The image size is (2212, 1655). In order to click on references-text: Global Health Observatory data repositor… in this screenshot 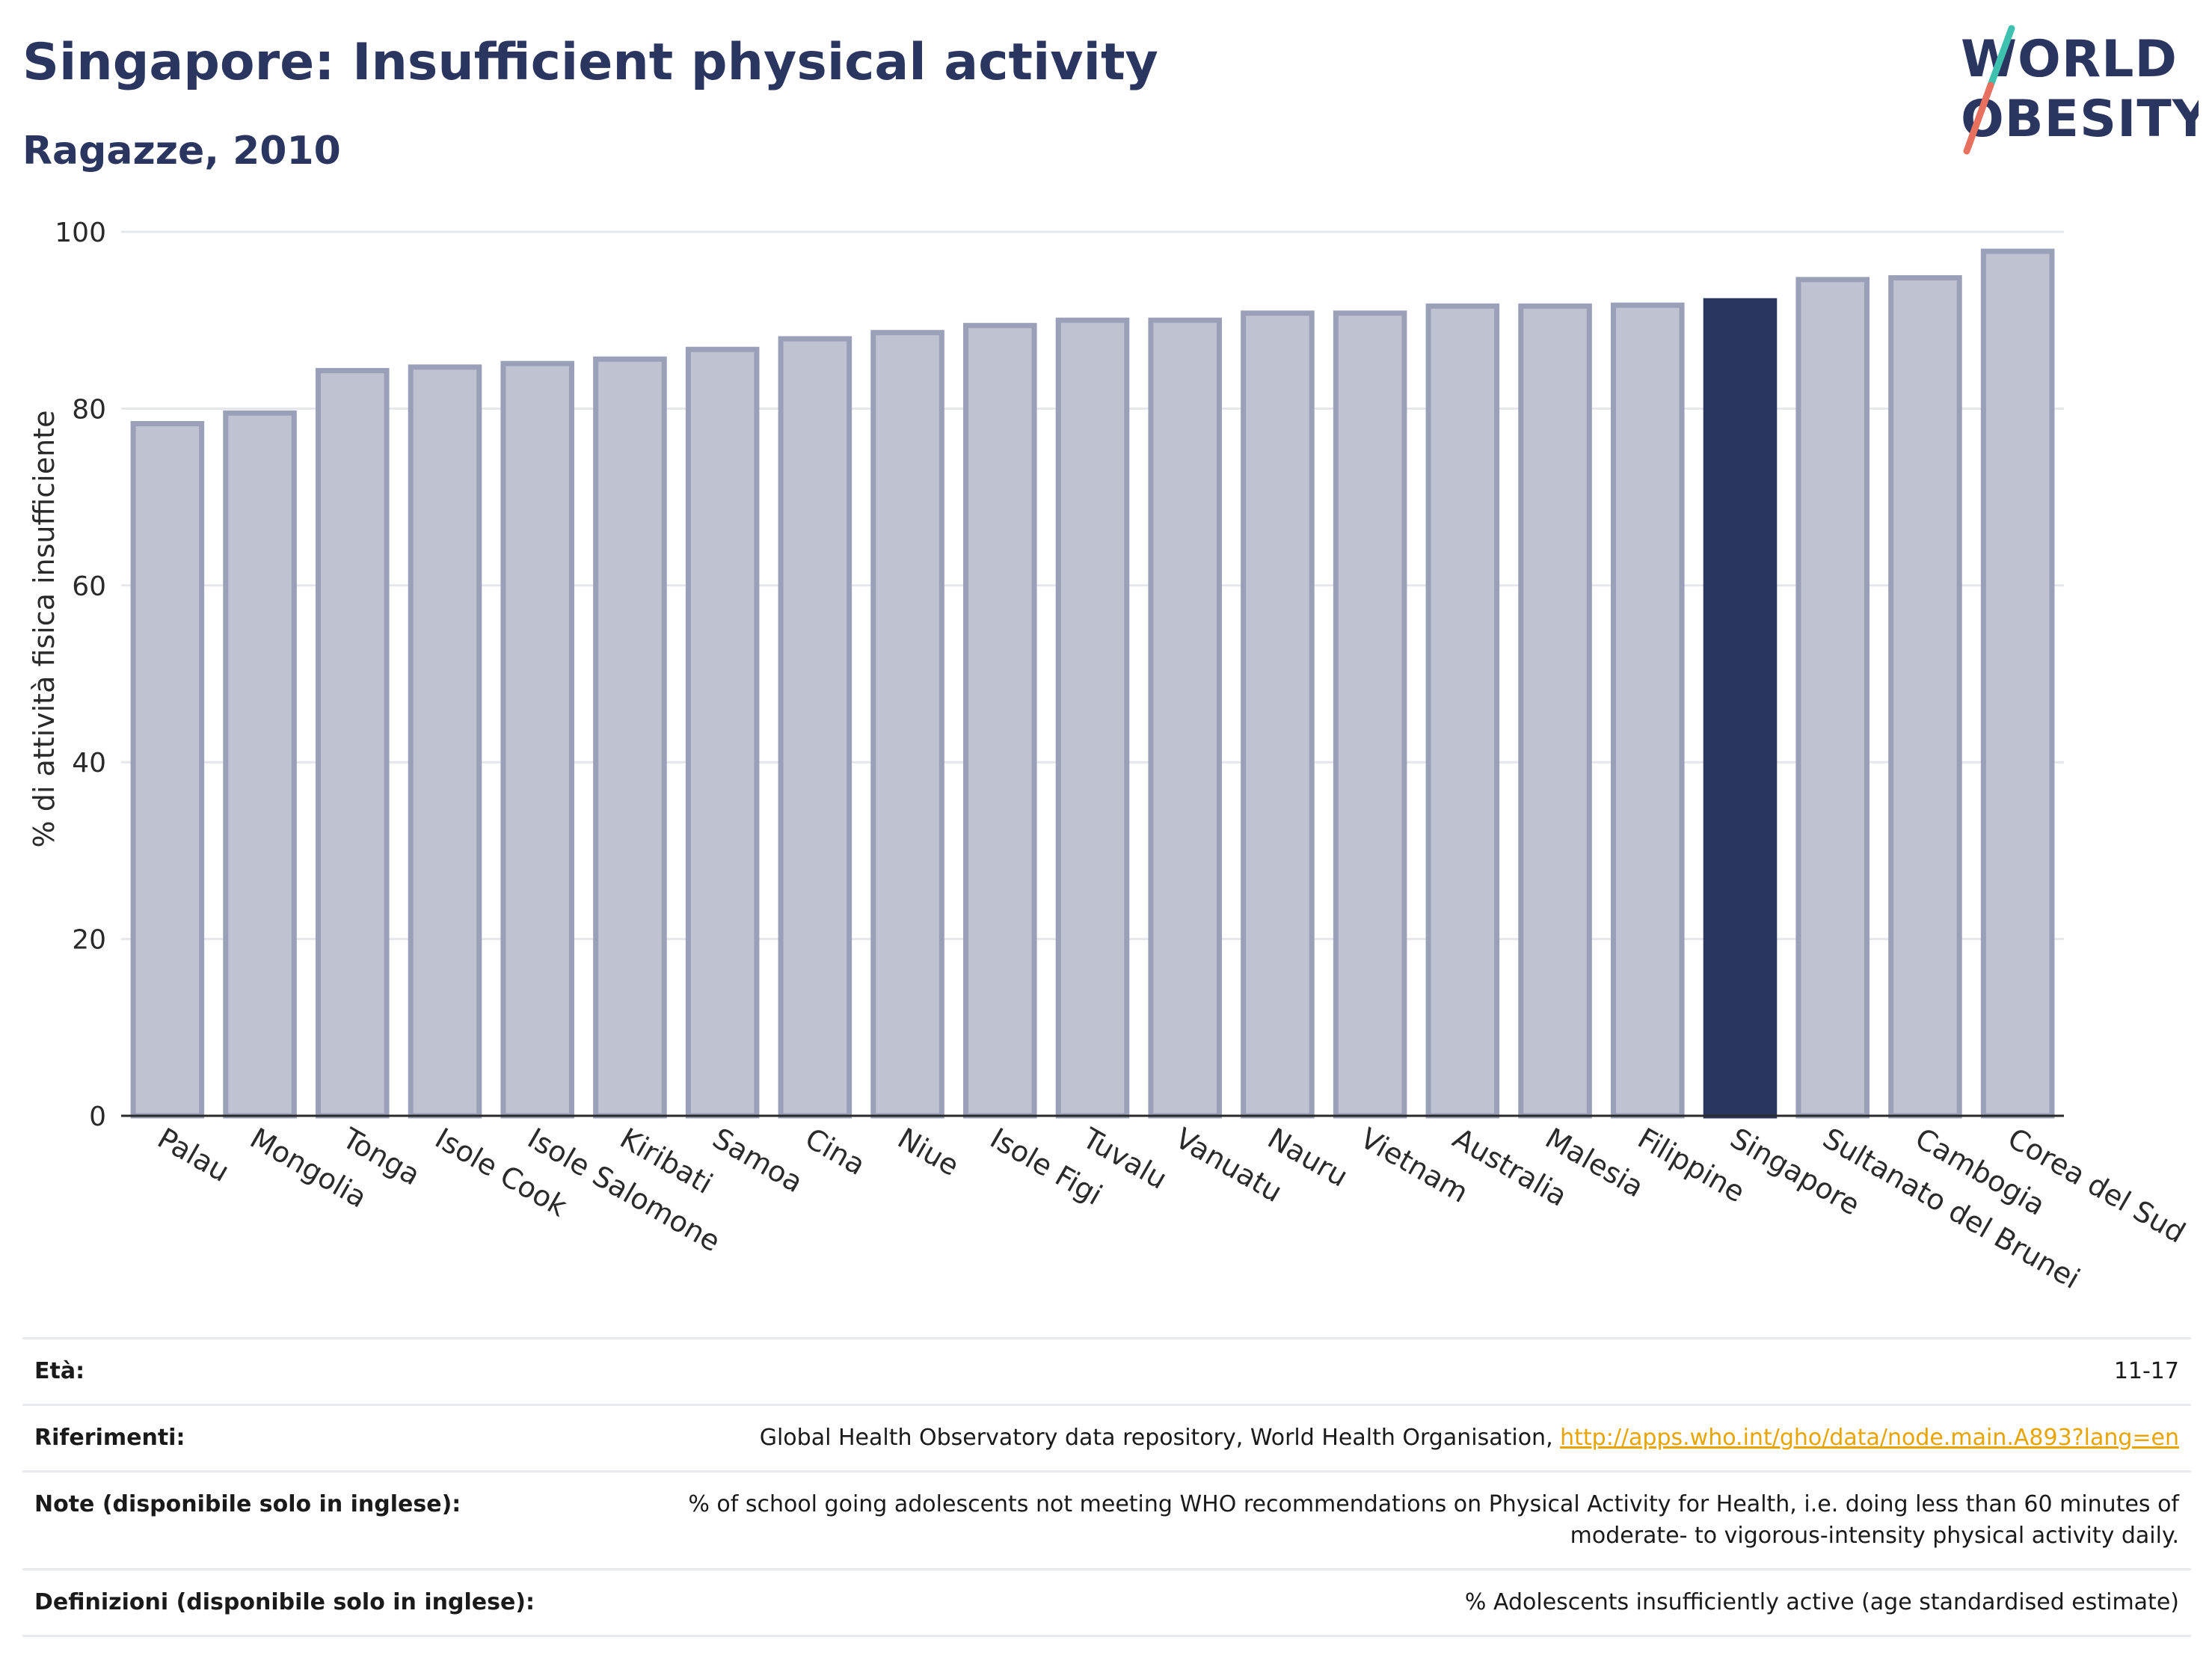, I will do `click(1160, 1438)`.